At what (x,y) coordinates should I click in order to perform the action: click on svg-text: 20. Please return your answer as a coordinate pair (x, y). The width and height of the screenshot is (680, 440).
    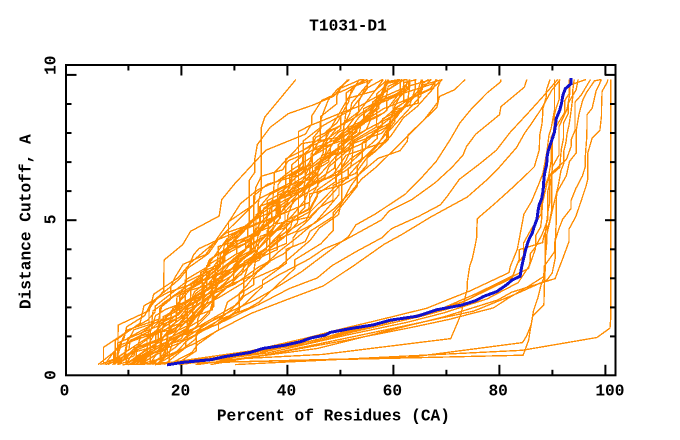
    Looking at the image, I should click on (180, 391).